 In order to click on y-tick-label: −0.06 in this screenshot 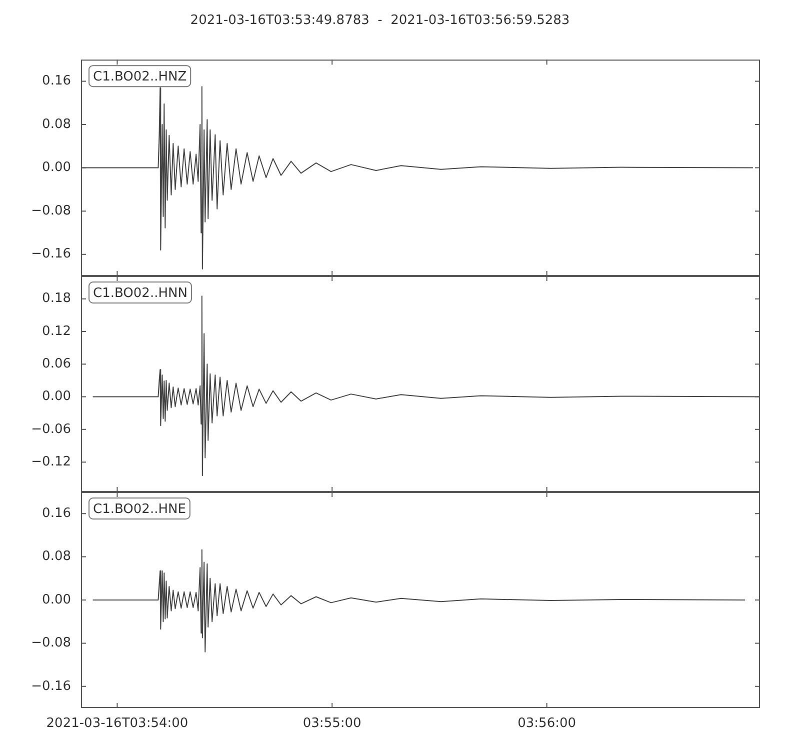, I will do `click(51, 429)`.